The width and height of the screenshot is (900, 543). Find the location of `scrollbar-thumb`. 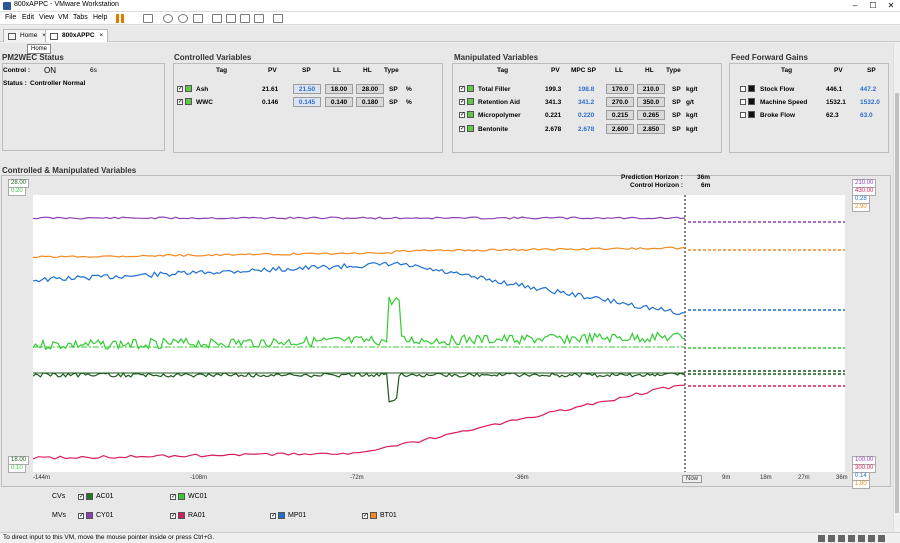

scrollbar-thumb is located at coordinates (897, 303).